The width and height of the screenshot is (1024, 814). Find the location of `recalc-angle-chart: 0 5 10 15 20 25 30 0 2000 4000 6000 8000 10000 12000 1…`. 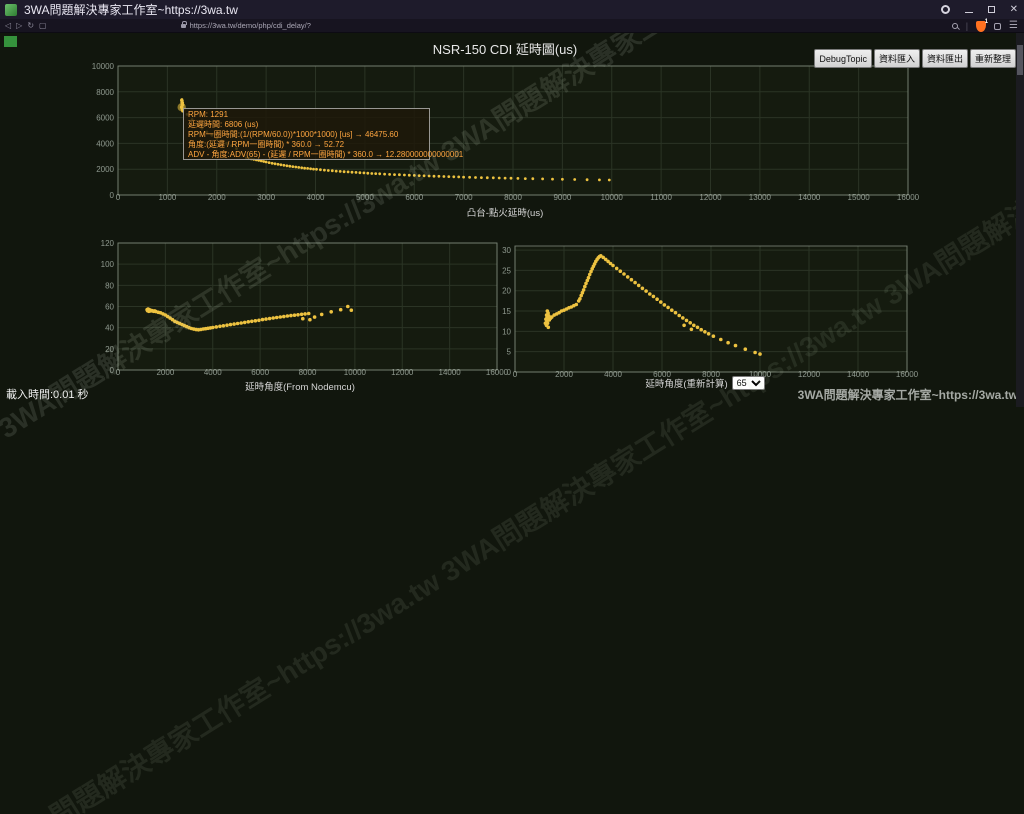

recalc-angle-chart: 0 5 10 15 20 25 30 0 2000 4000 6000 8000 10000 12000 1… is located at coordinates (705, 313).